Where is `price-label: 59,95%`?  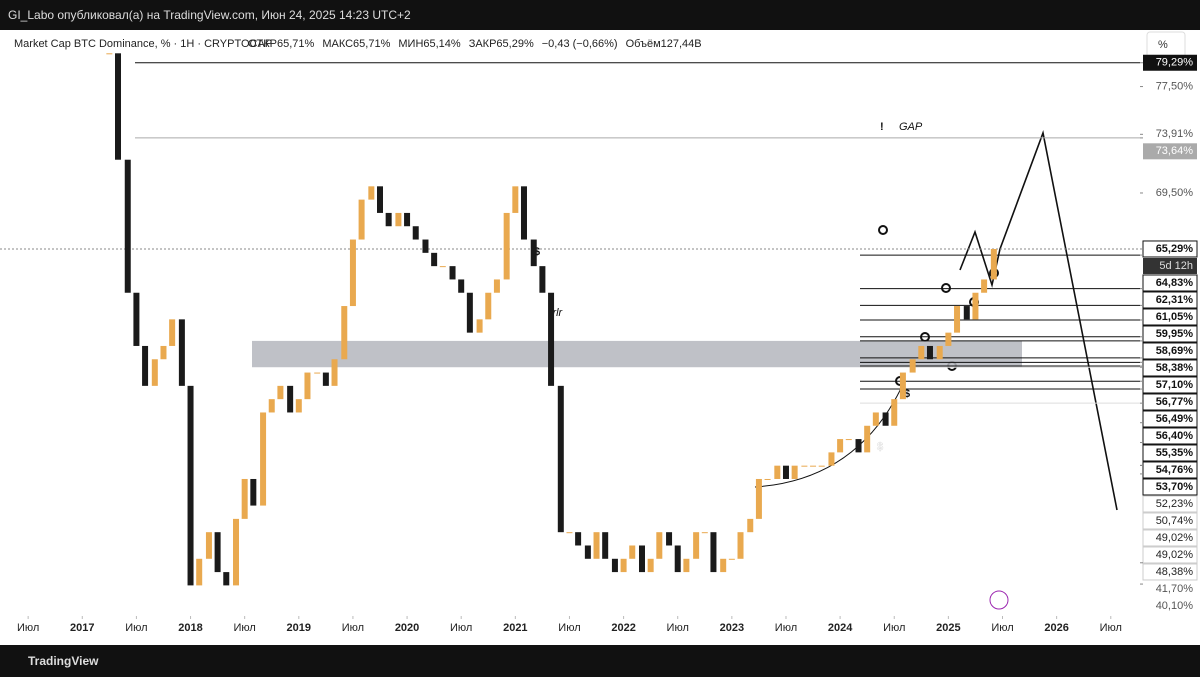 price-label: 59,95% is located at coordinates (1175, 334).